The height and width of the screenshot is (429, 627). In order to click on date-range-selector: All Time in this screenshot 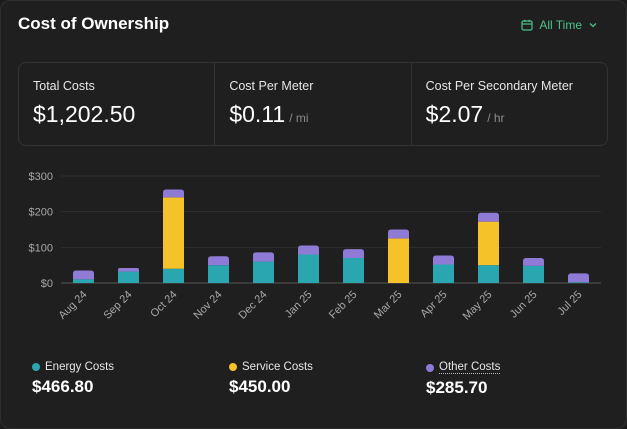, I will do `click(559, 25)`.